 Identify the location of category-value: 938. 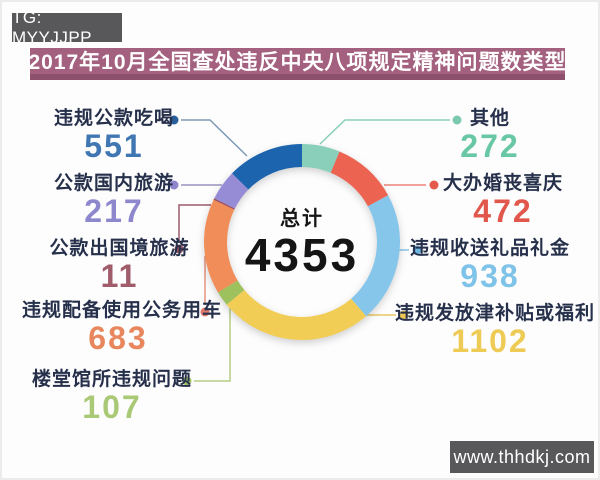
(490, 276).